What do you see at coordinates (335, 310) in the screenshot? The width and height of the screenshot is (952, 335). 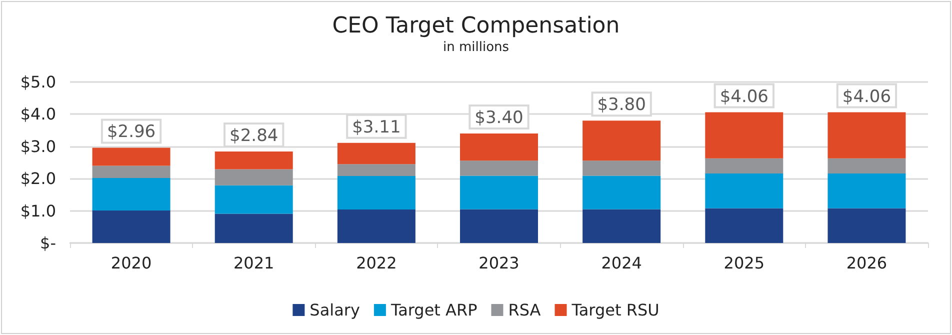 I see `legend-label: Salary` at bounding box center [335, 310].